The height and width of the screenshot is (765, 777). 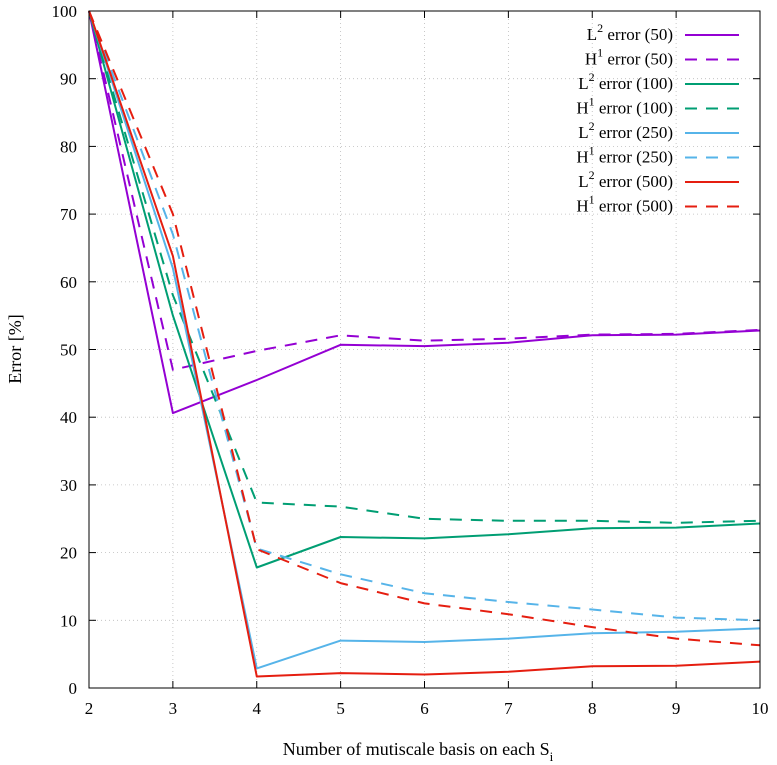 I want to click on x-axis-label-main: Number of mutiscale basis on each S, so click(x=416, y=749).